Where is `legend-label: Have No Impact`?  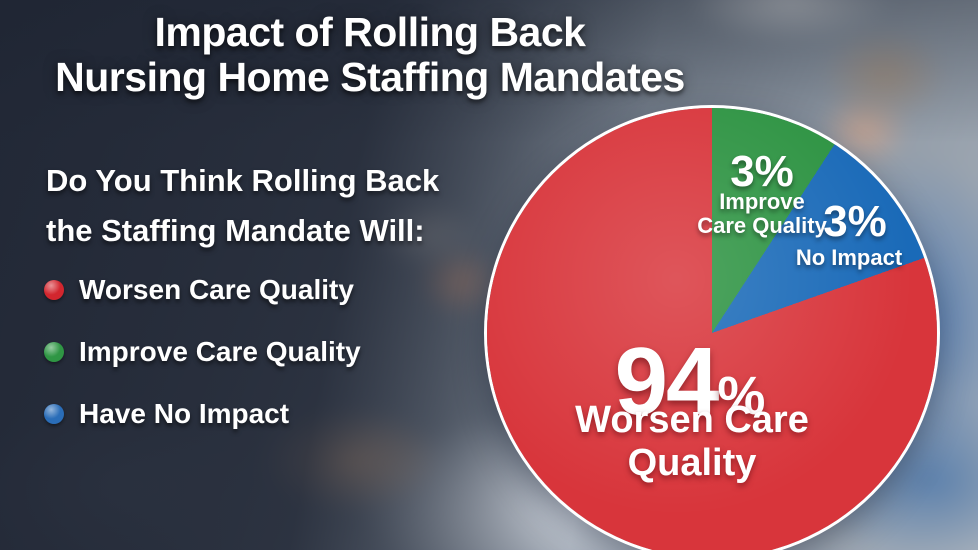 legend-label: Have No Impact is located at coordinates (184, 413).